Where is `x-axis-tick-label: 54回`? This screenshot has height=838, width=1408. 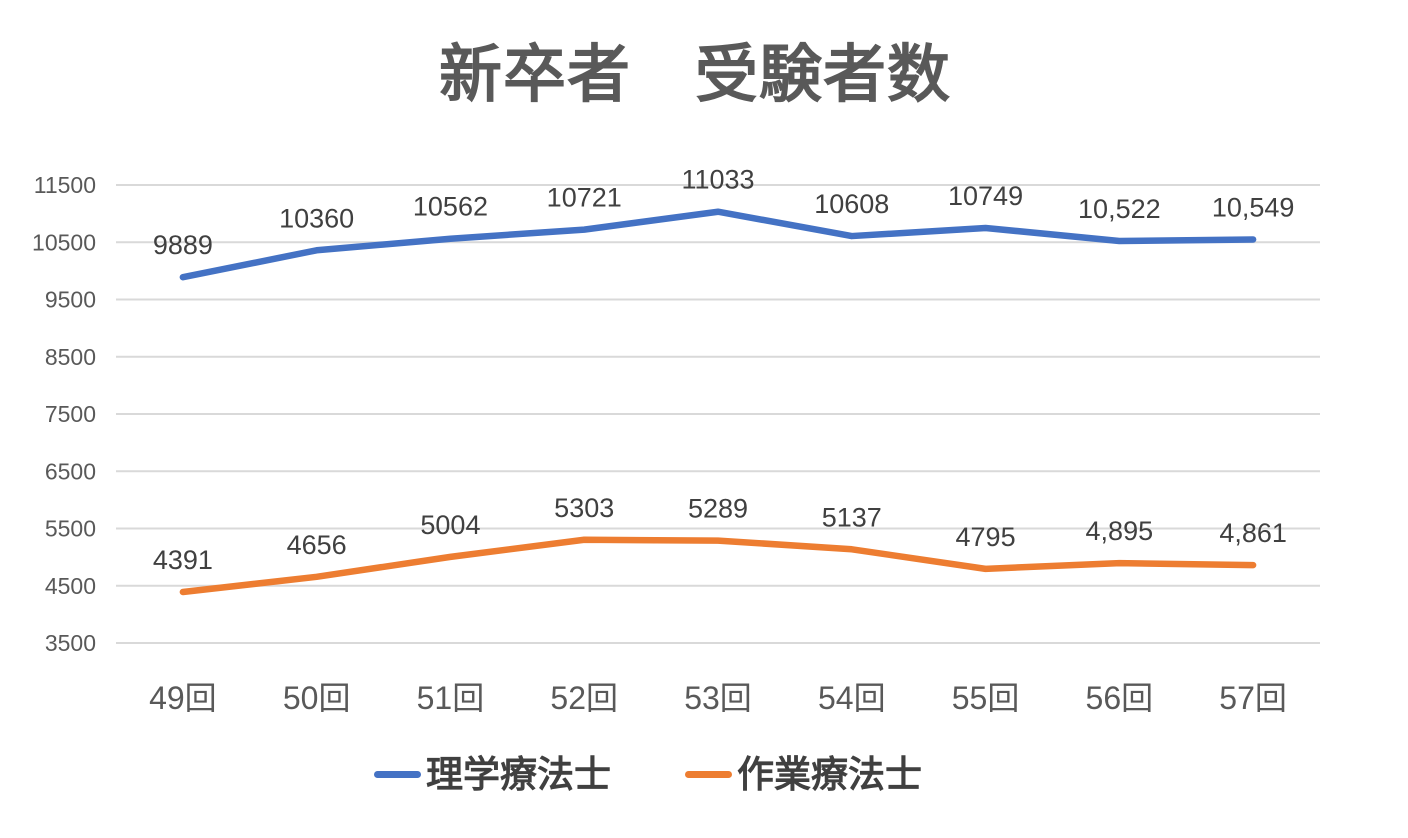
x-axis-tick-label: 54回 is located at coordinates (852, 698).